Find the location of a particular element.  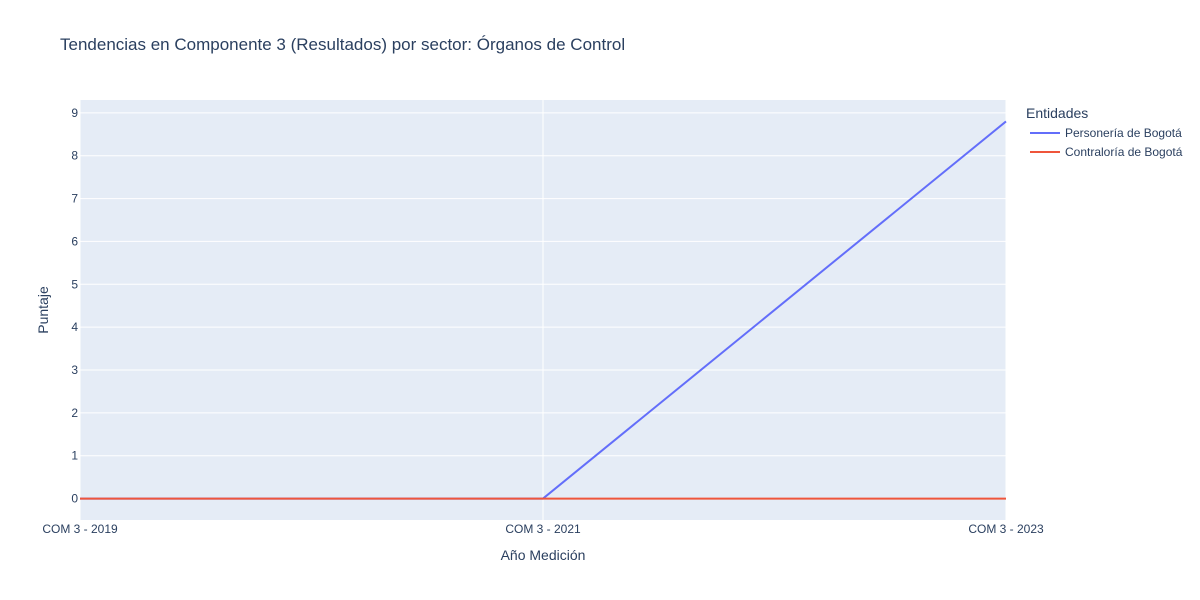

y-tick-label: 0 is located at coordinates (74, 499).